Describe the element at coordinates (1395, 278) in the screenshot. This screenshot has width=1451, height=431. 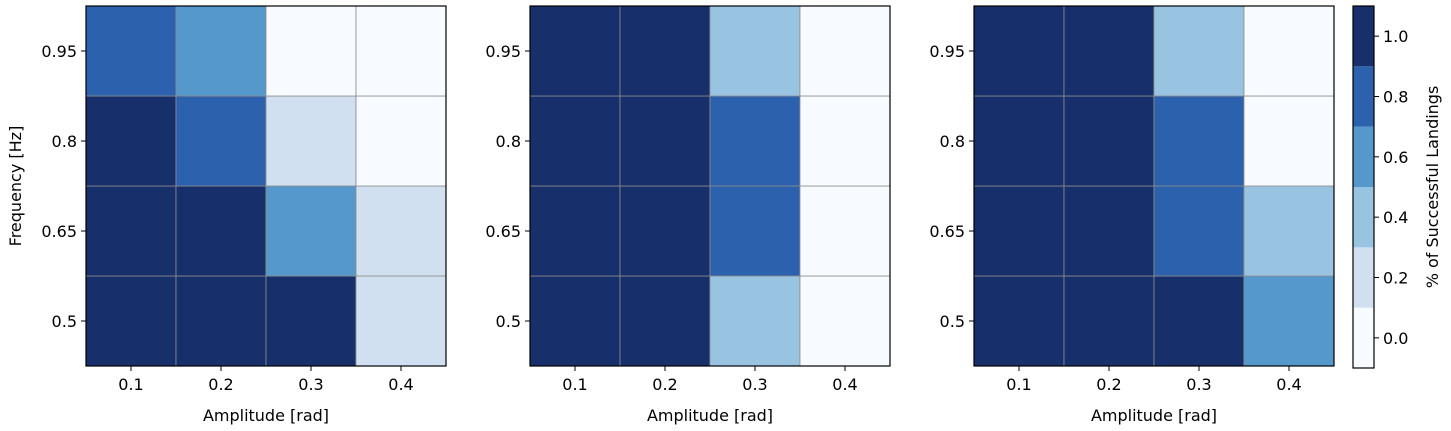
I see `colorbar-tick-label: 0.2` at that location.